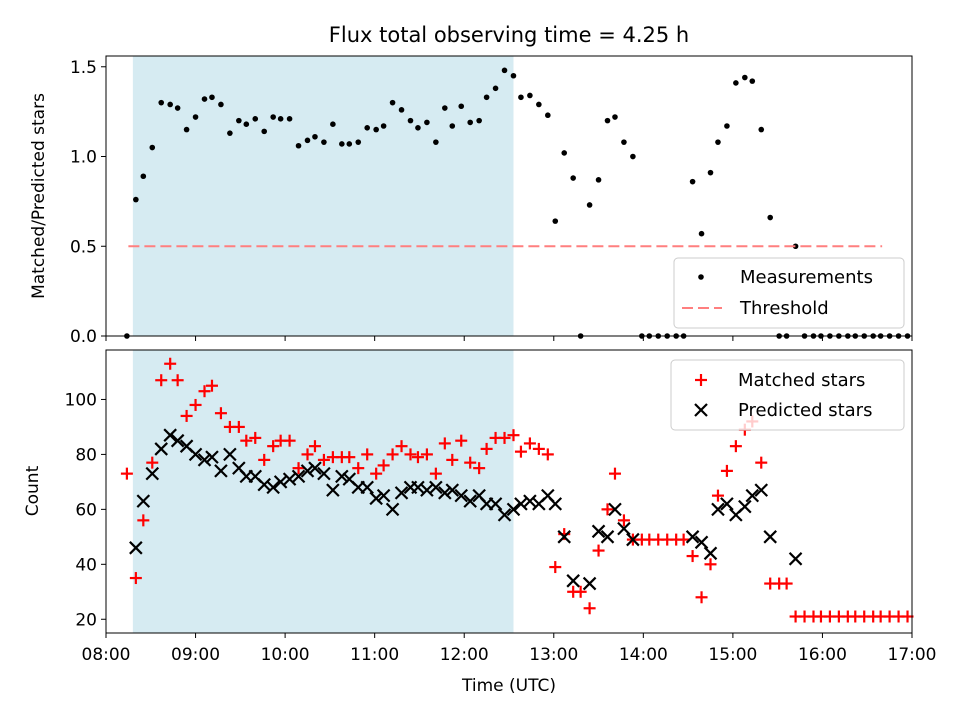 The width and height of the screenshot is (960, 720). What do you see at coordinates (83, 158) in the screenshot?
I see `top-y-tick-label: 1.0` at bounding box center [83, 158].